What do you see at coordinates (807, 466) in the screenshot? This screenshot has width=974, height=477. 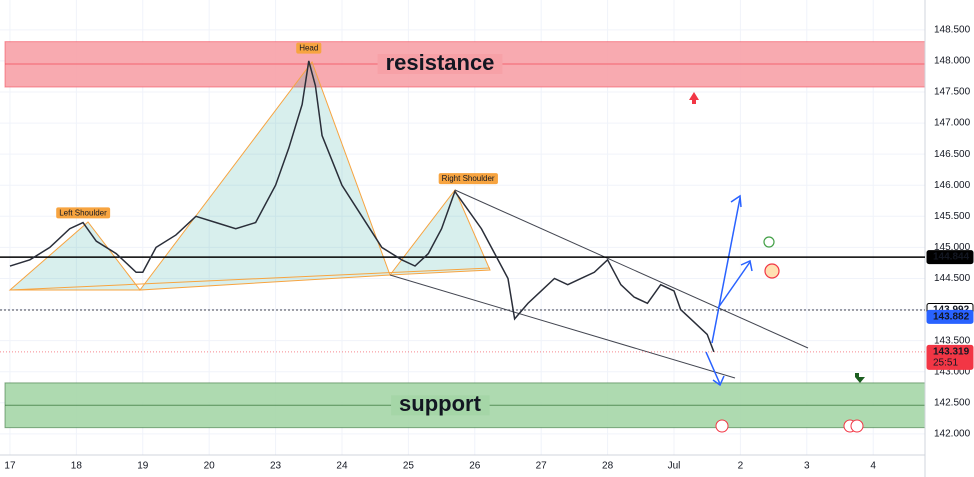 I see `x-tick-label: 3` at bounding box center [807, 466].